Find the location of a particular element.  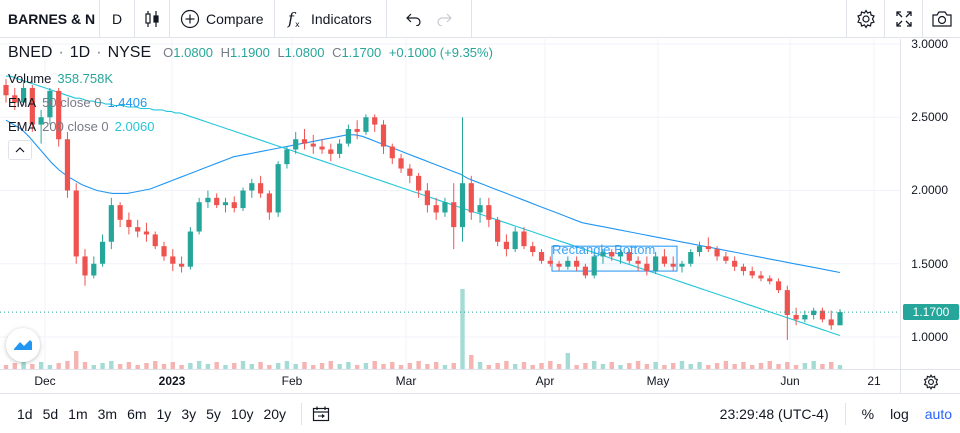

bottom-right-group: 23:29:48 (UTC-4) % log auto is located at coordinates (840, 413).